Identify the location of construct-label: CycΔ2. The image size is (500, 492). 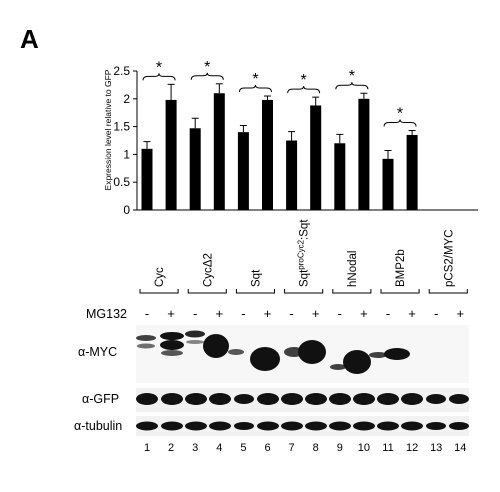
(208, 270).